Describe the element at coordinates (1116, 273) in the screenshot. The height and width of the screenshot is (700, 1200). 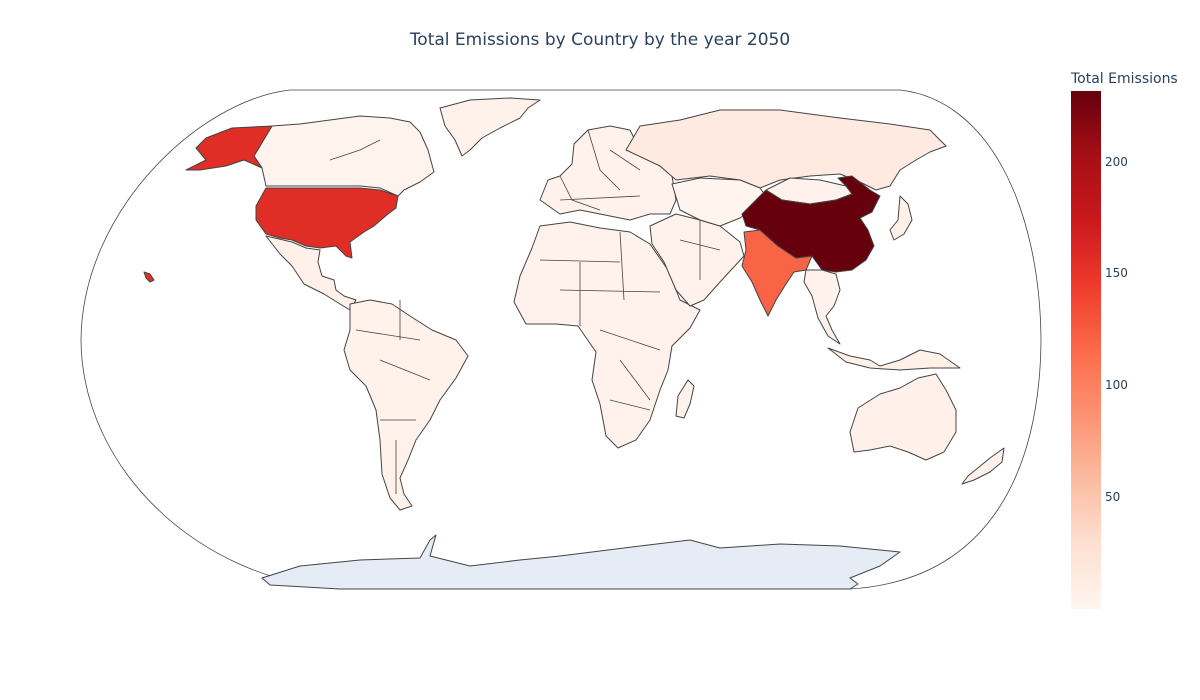
I see `colorbar-tick-label: 150` at that location.